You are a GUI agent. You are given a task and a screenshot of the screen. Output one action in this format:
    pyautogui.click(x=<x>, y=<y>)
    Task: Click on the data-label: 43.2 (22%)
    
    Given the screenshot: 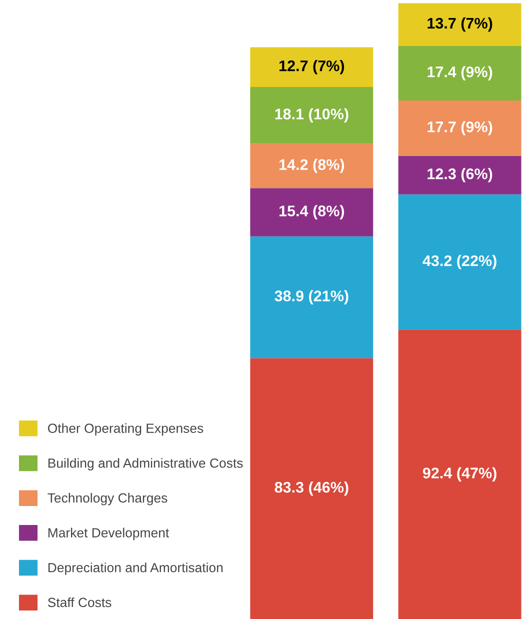 What is the action you would take?
    pyautogui.click(x=459, y=262)
    